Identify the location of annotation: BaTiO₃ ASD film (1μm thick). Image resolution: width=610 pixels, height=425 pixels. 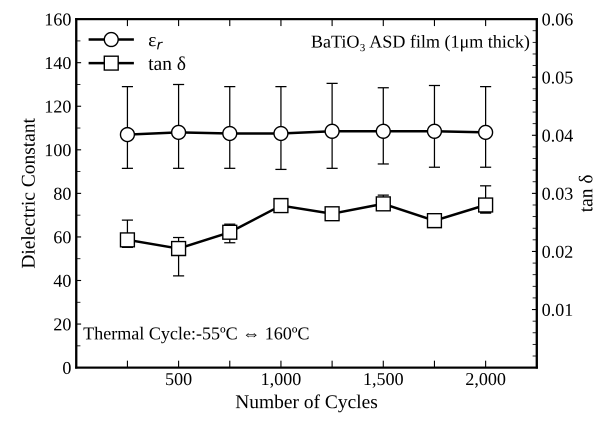
(420, 43).